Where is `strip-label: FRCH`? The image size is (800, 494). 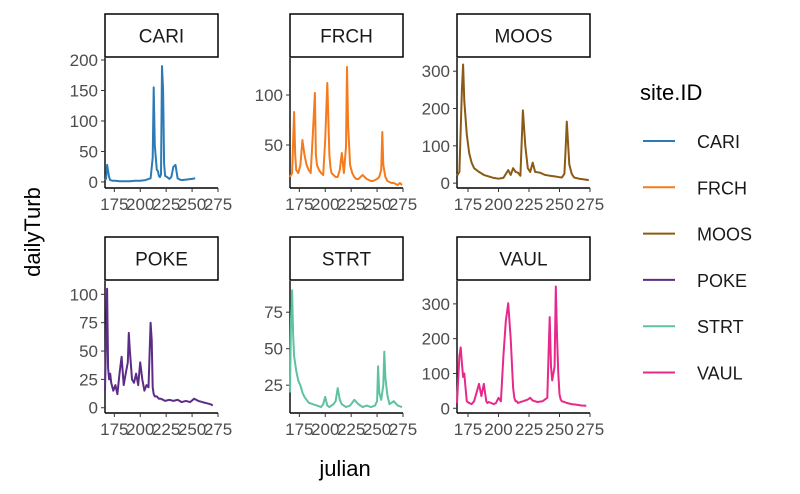
strip-label: FRCH is located at coordinates (346, 37).